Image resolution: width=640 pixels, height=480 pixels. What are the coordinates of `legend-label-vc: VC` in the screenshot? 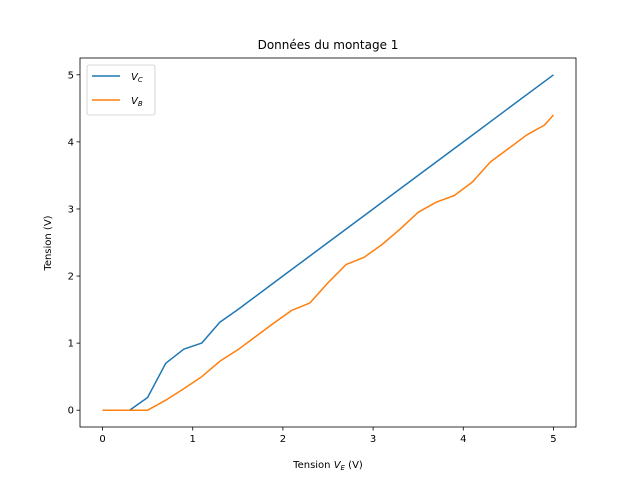 It's located at (137, 78).